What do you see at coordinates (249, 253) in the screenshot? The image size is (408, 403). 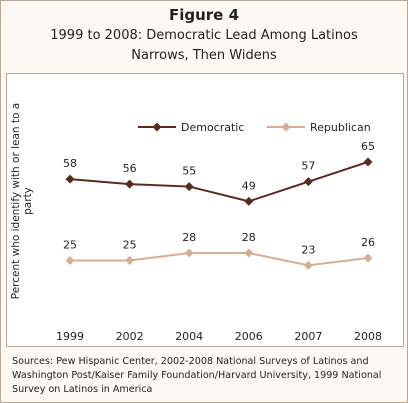 I see `point-republican-2006` at bounding box center [249, 253].